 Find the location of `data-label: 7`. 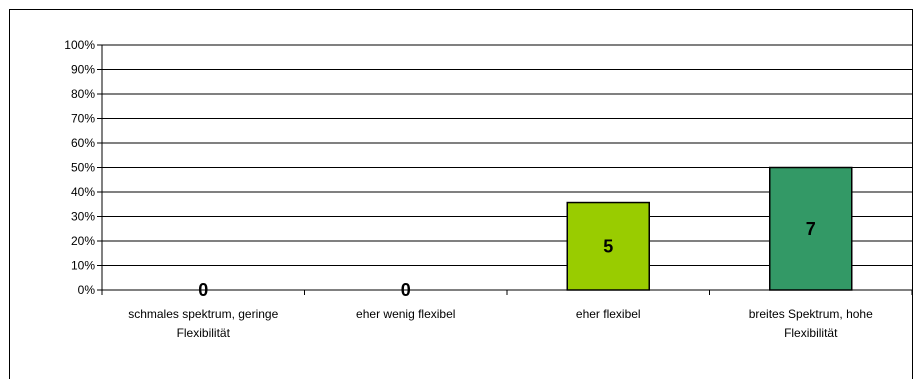

data-label: 7 is located at coordinates (811, 229).